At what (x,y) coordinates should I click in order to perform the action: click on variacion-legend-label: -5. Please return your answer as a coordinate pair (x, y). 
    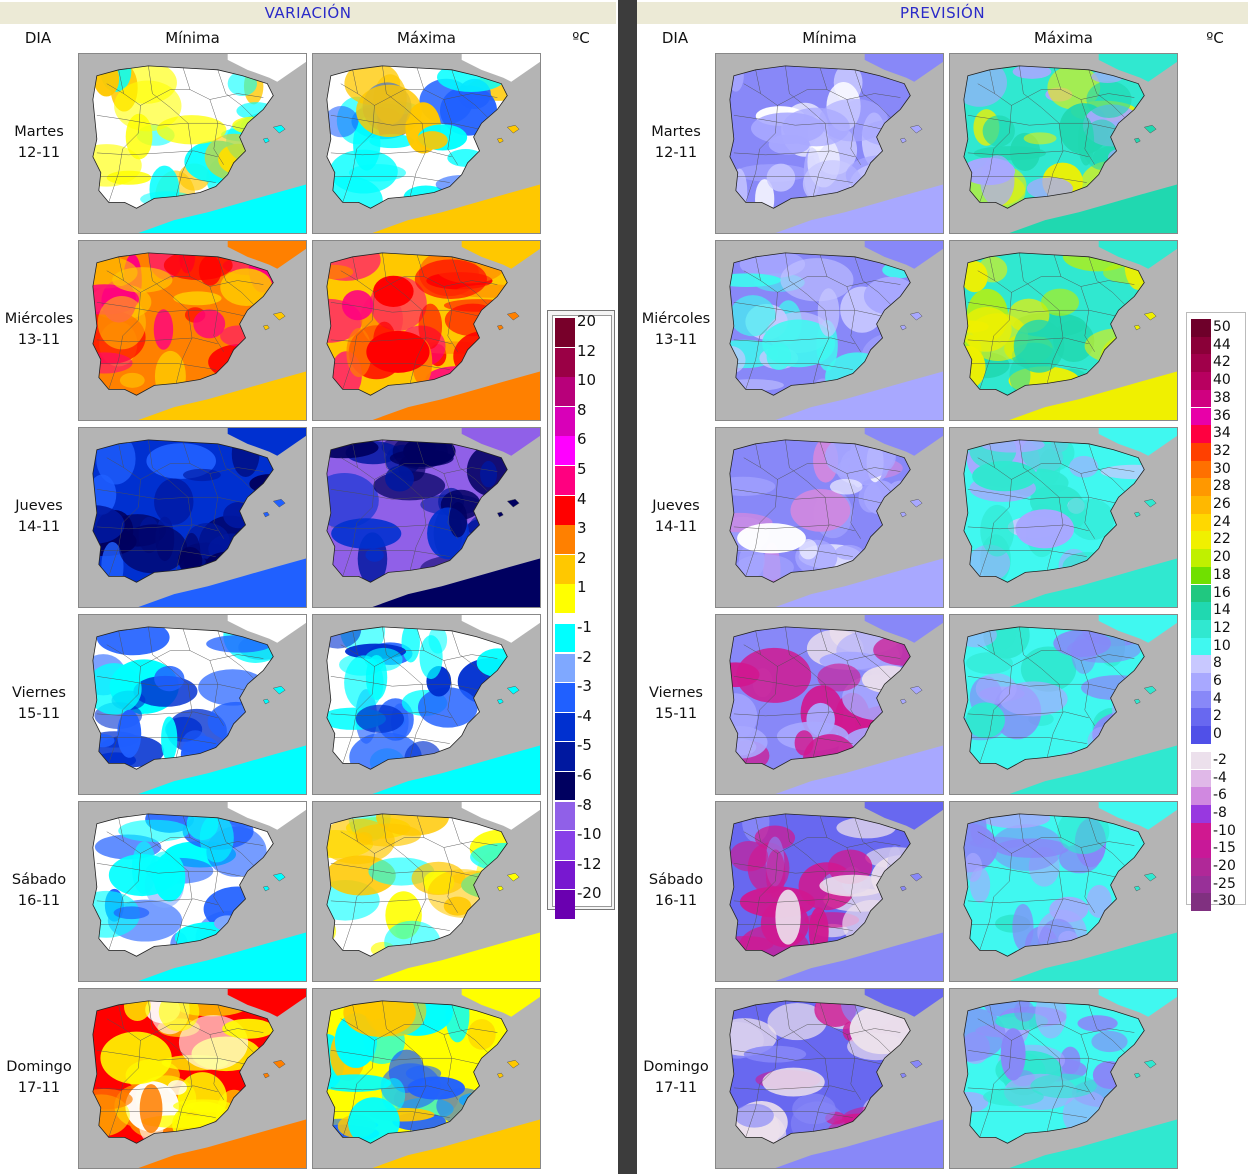
    Looking at the image, I should click on (584, 745).